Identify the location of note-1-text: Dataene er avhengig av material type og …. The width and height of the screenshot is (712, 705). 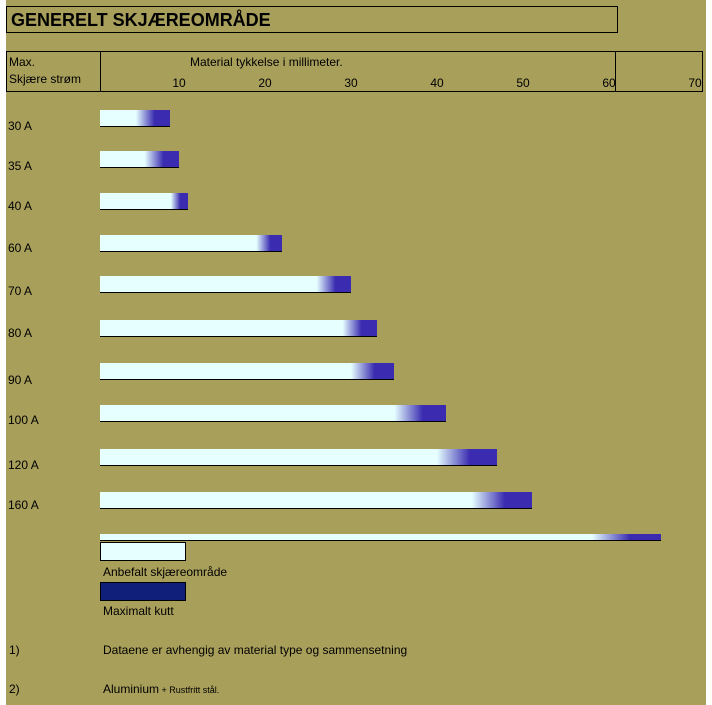
(255, 650).